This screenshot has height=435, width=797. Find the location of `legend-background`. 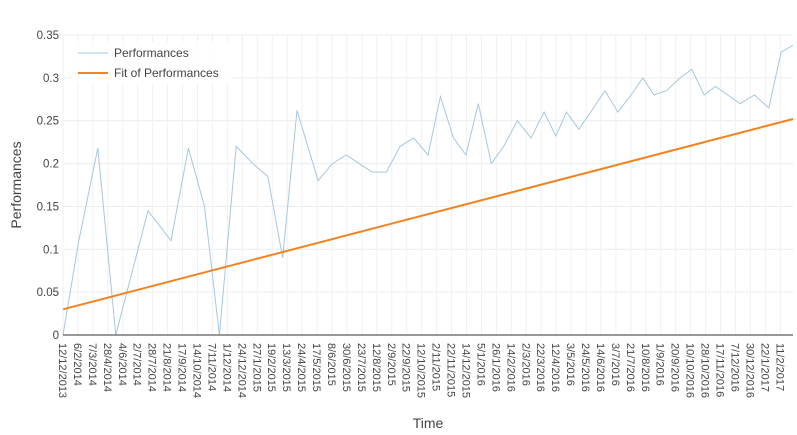

legend-background is located at coordinates (152, 63).